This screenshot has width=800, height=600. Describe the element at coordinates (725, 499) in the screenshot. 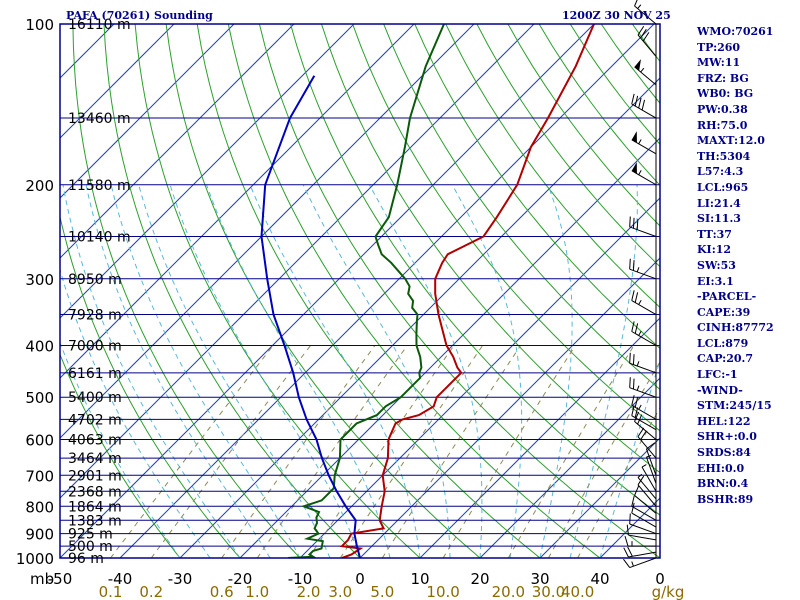

I see `index-item: BSHR:89` at that location.